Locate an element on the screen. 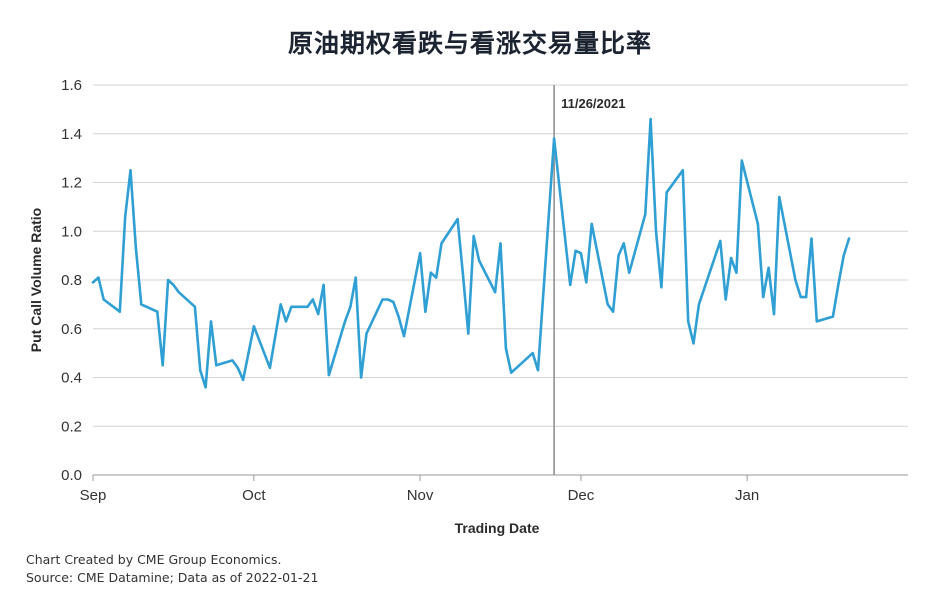 The image size is (940, 600). y-tick-label: 1.4 is located at coordinates (71, 134).